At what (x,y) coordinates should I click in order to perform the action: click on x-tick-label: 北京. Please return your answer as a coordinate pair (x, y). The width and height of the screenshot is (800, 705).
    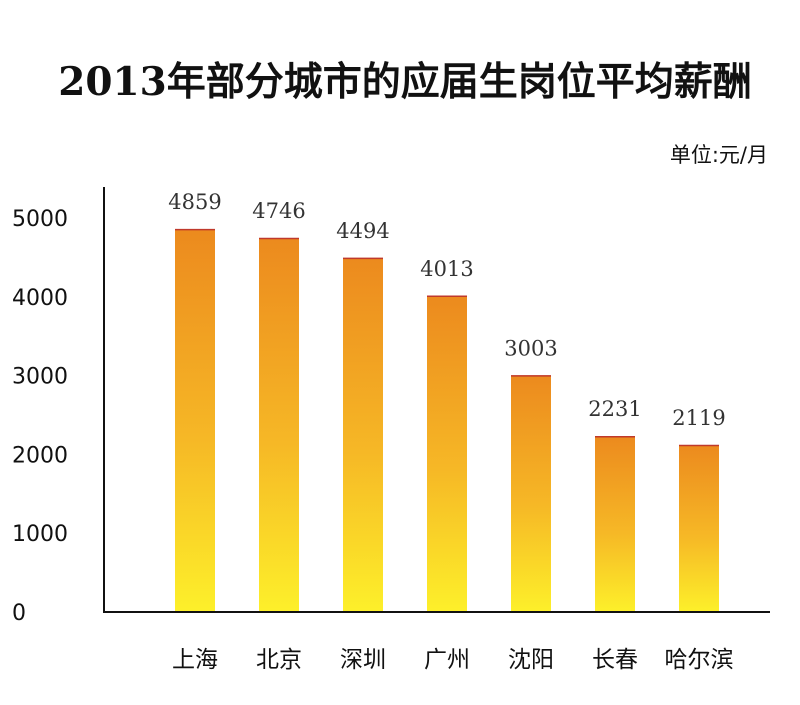
    Looking at the image, I should click on (279, 660).